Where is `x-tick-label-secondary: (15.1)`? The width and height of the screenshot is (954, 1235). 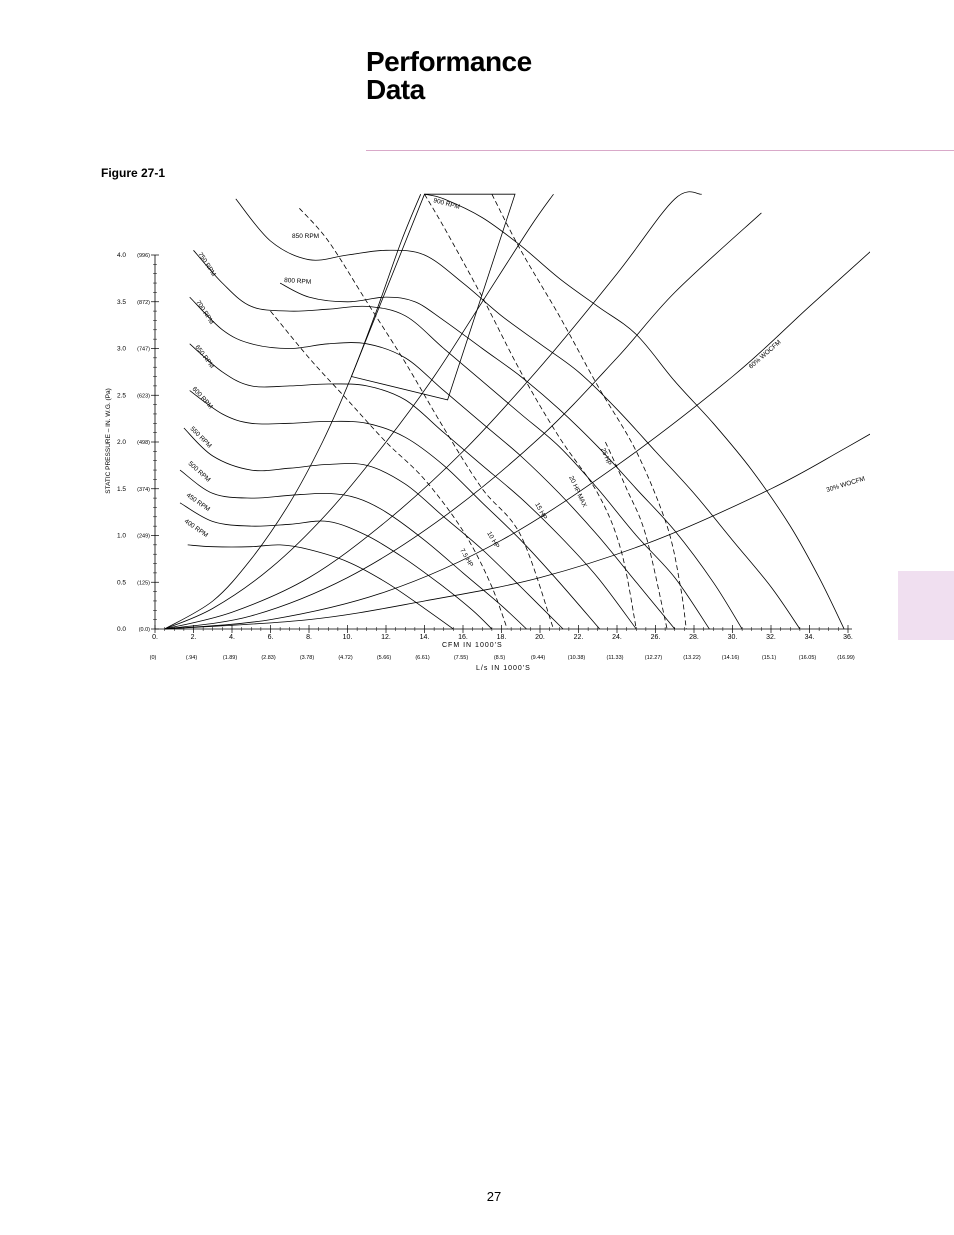
x-tick-label-secondary: (15.1) is located at coordinates (769, 658).